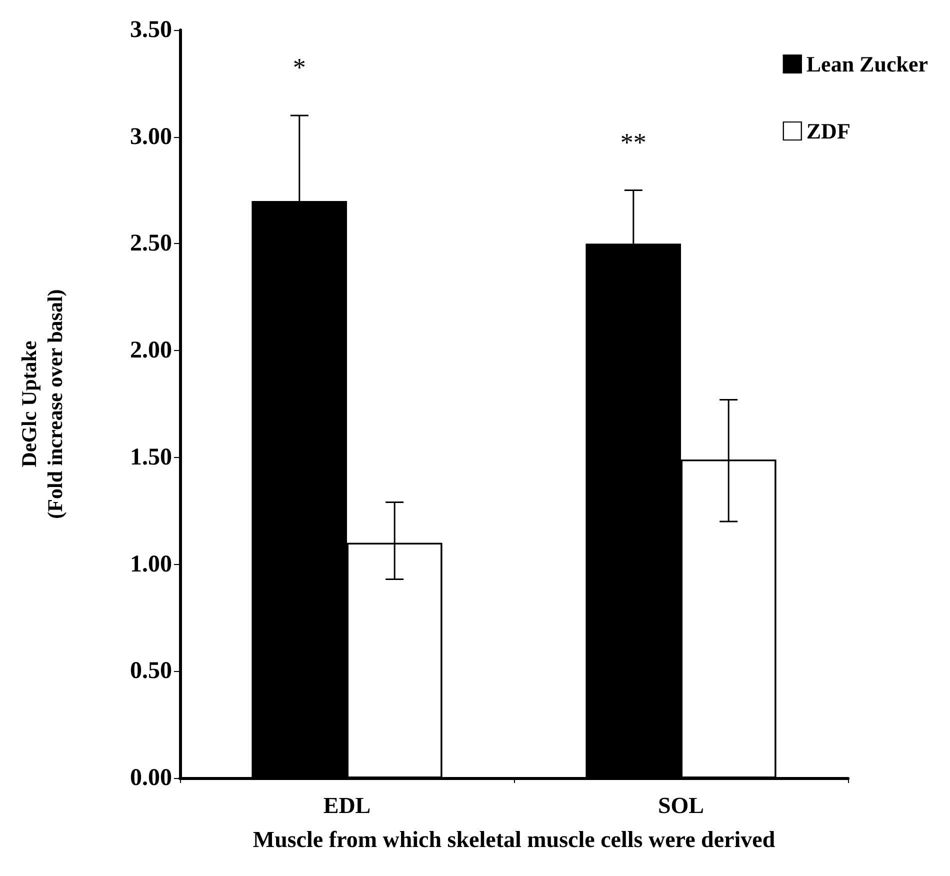  I want to click on y-tick-label: 1.50, so click(151, 457).